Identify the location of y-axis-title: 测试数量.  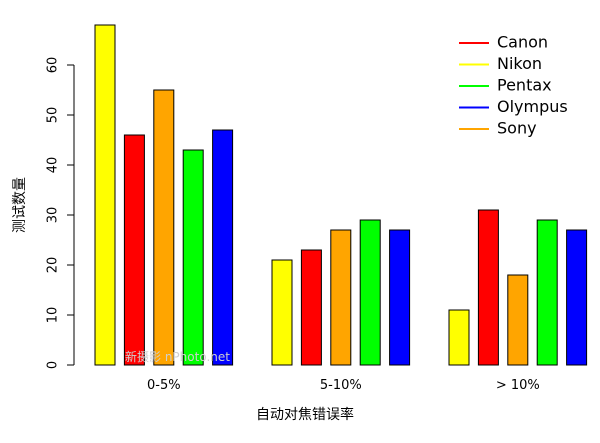
(20, 205).